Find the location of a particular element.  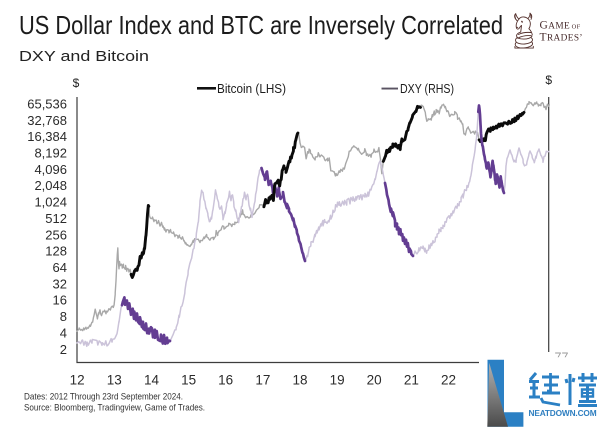

svg-text: 21 is located at coordinates (411, 380).